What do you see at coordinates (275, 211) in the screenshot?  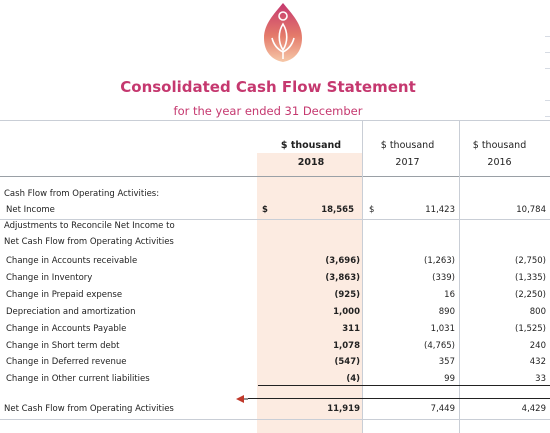 I see `table-row-net-income: Net Income $ 18,565 $ 11,423 10,784` at bounding box center [275, 211].